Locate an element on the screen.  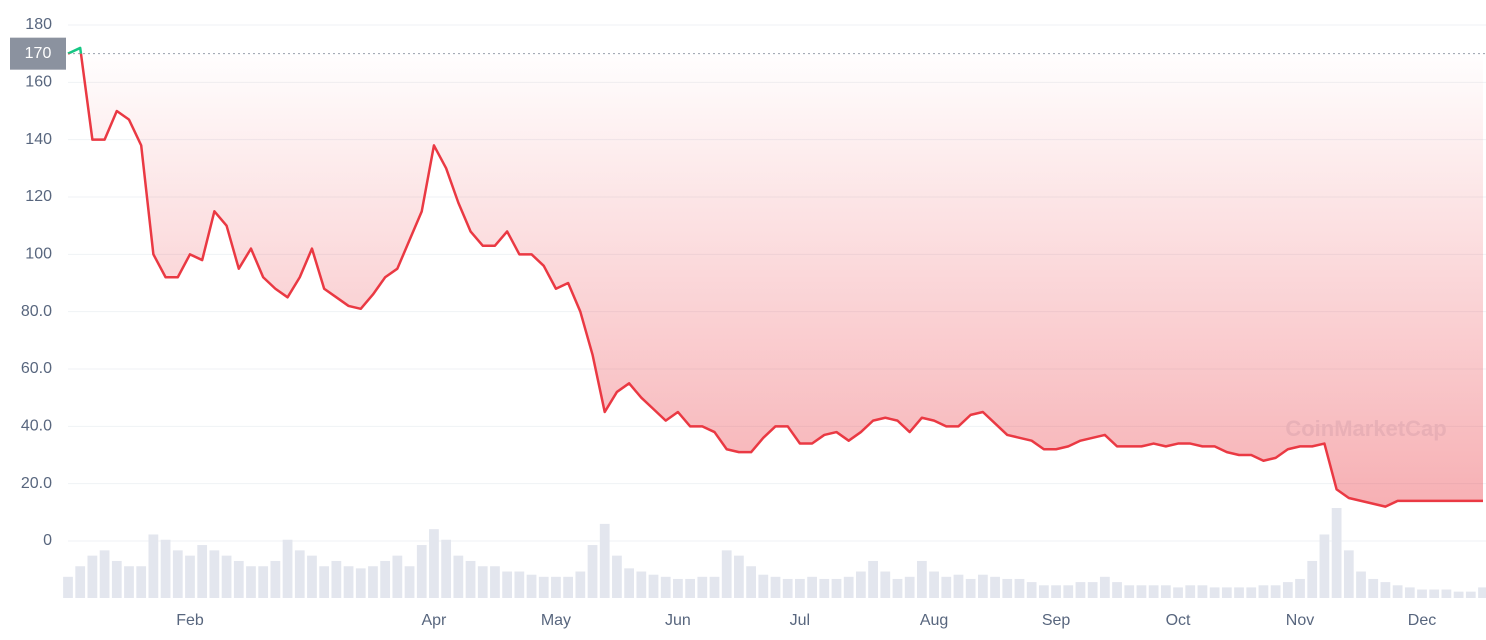
baseline-label: 170 is located at coordinates (38, 53).